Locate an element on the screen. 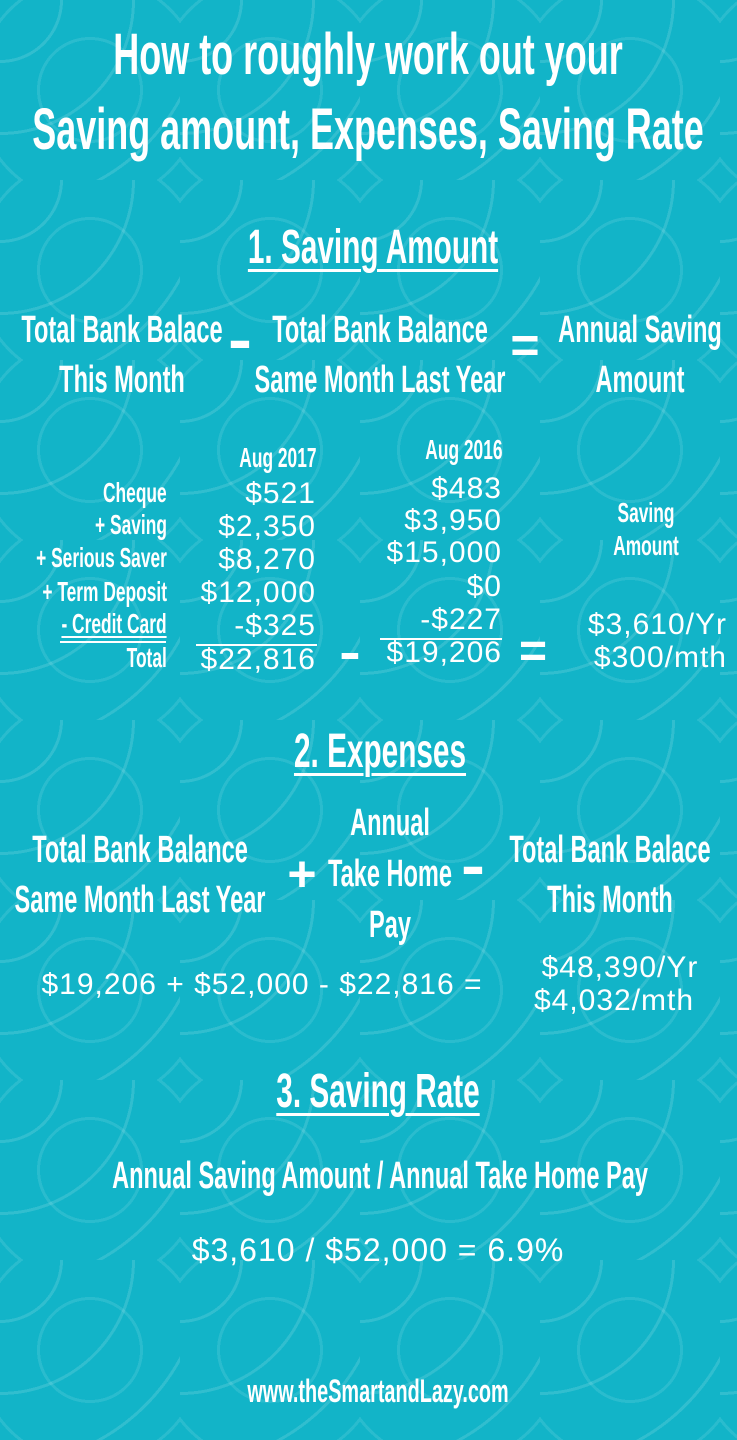 This screenshot has height=1440, width=737. row-label: - Credit Card is located at coordinates (114, 623).